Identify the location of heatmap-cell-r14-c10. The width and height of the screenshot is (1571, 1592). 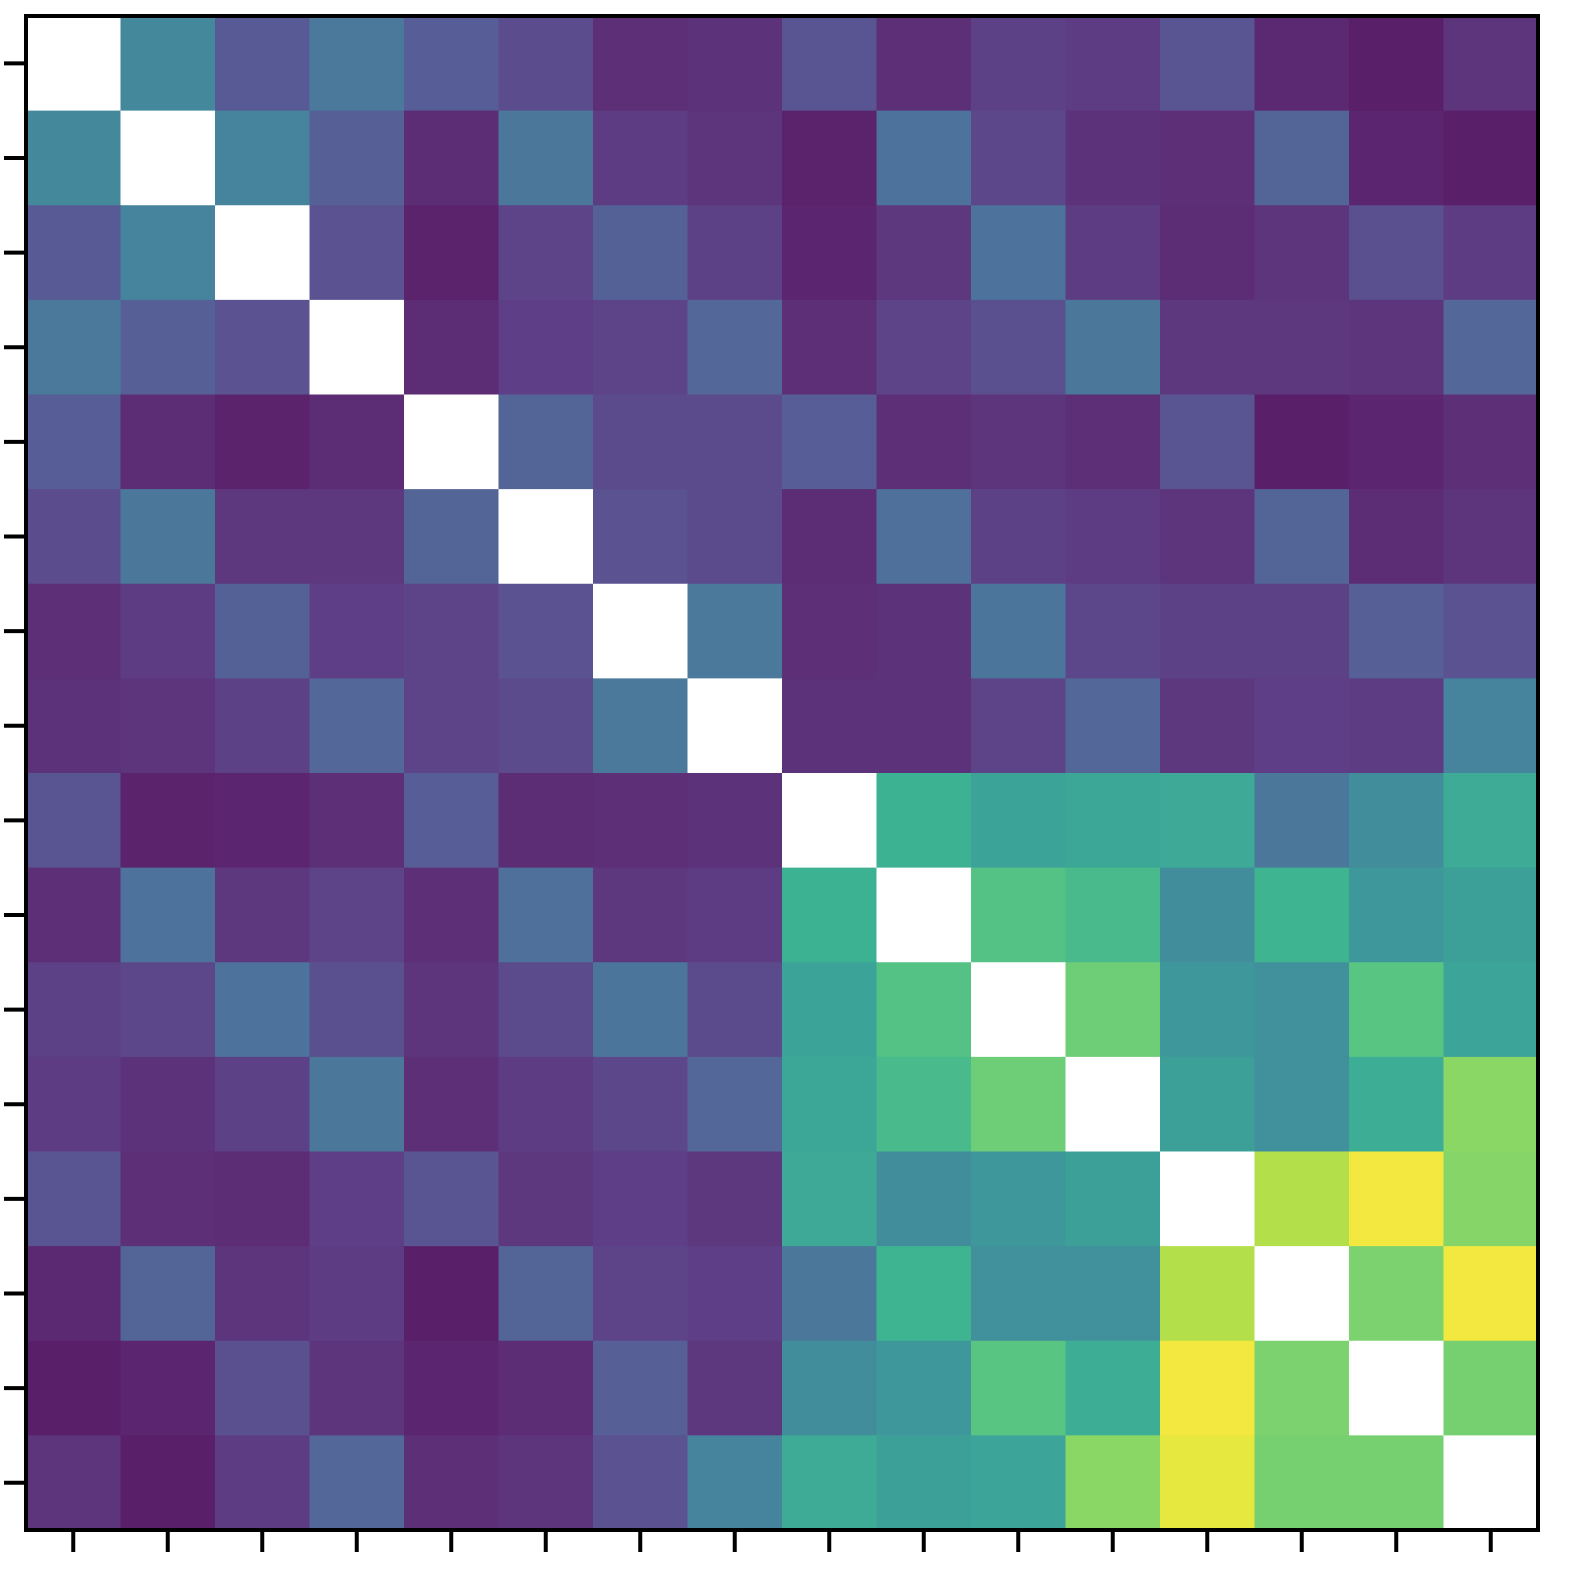
(1019, 1388).